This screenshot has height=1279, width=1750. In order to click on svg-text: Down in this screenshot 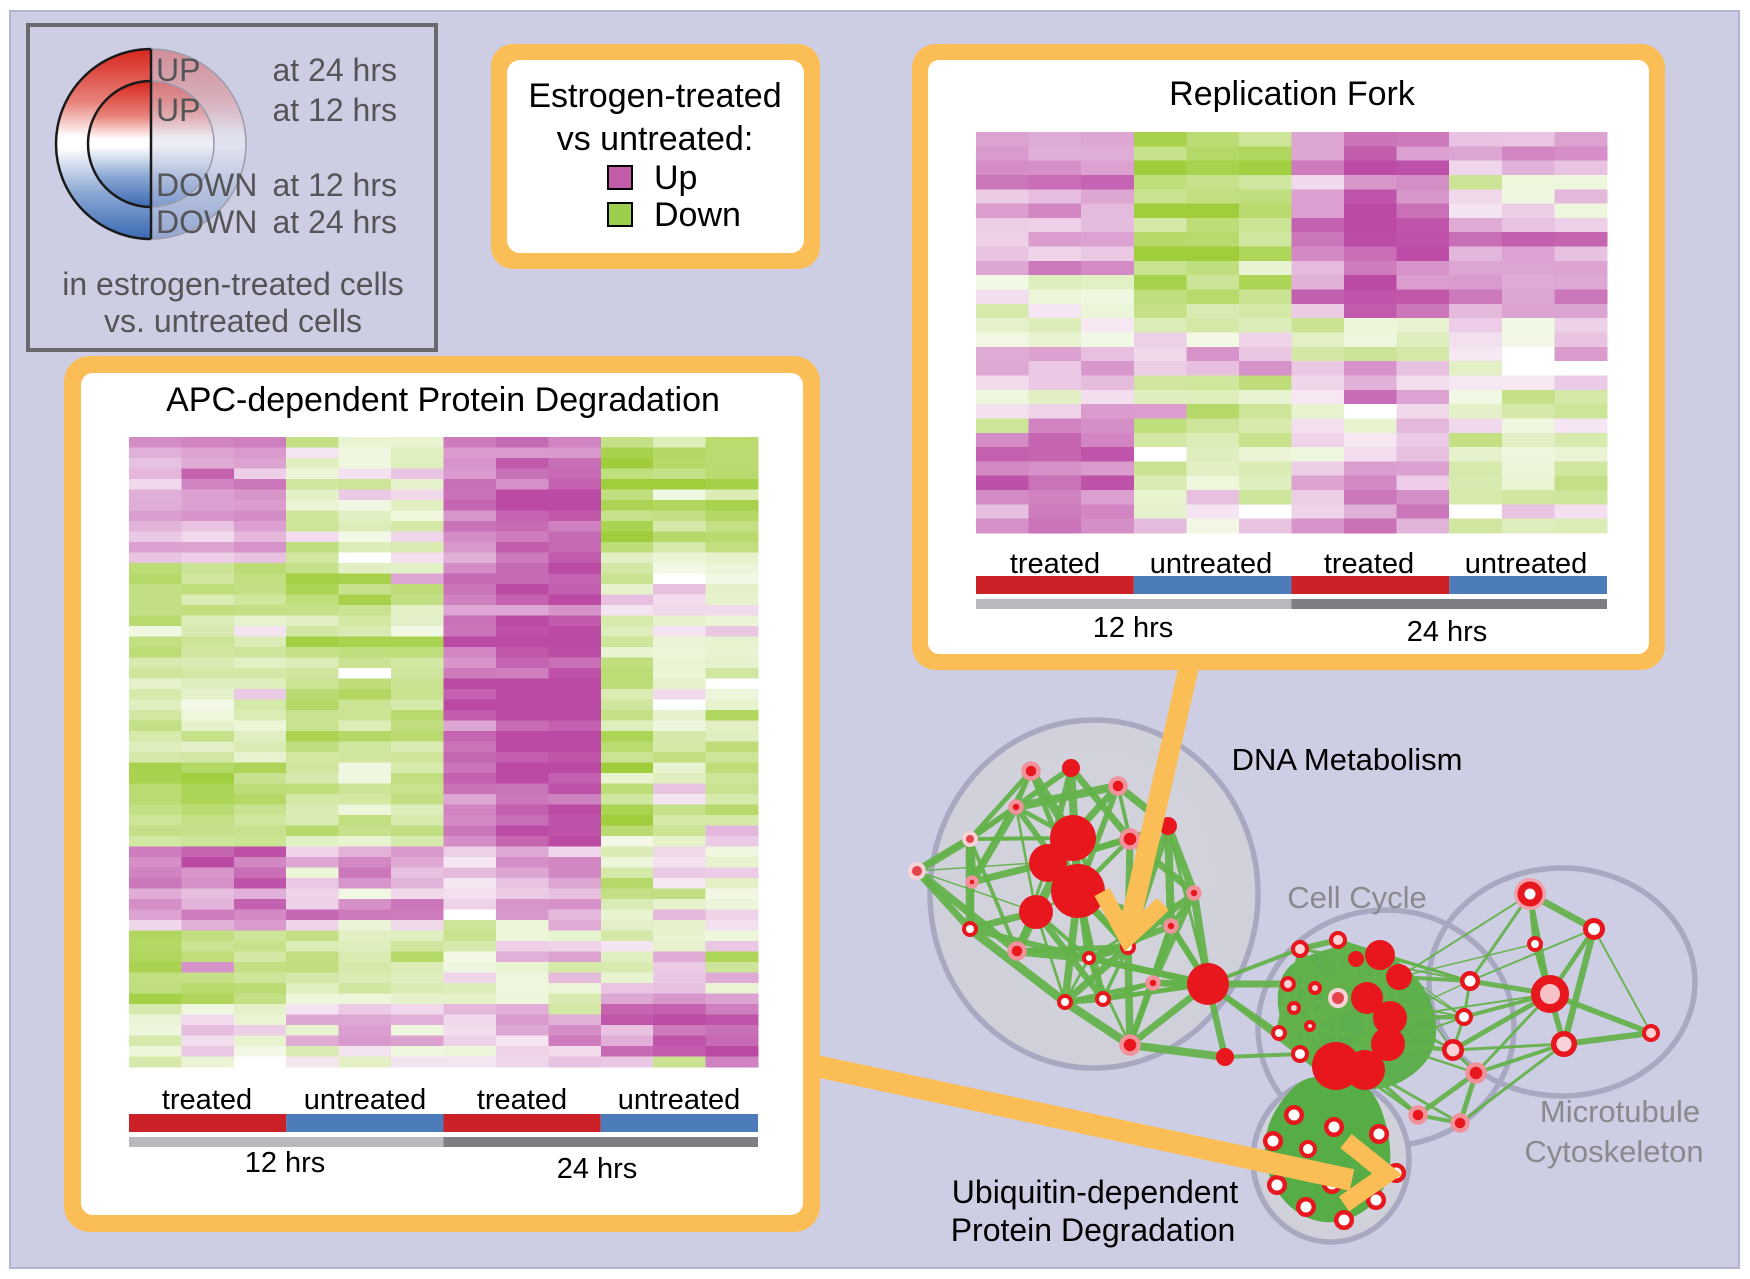, I will do `click(697, 215)`.